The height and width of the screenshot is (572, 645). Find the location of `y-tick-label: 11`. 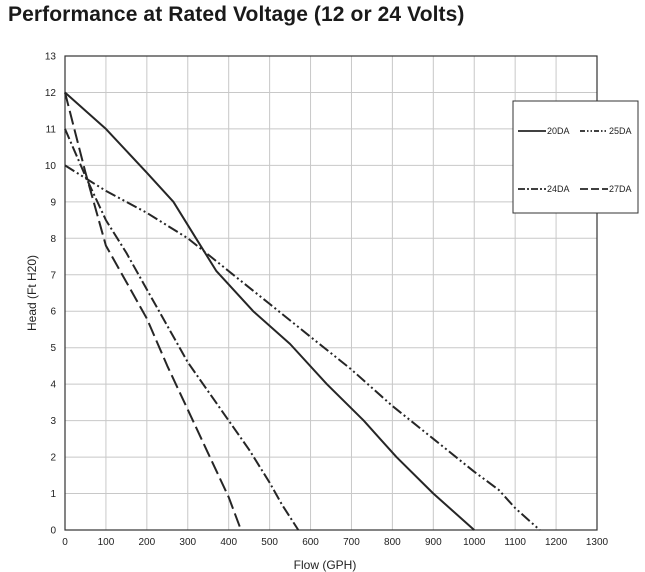

y-tick-label: 11 is located at coordinates (51, 129).